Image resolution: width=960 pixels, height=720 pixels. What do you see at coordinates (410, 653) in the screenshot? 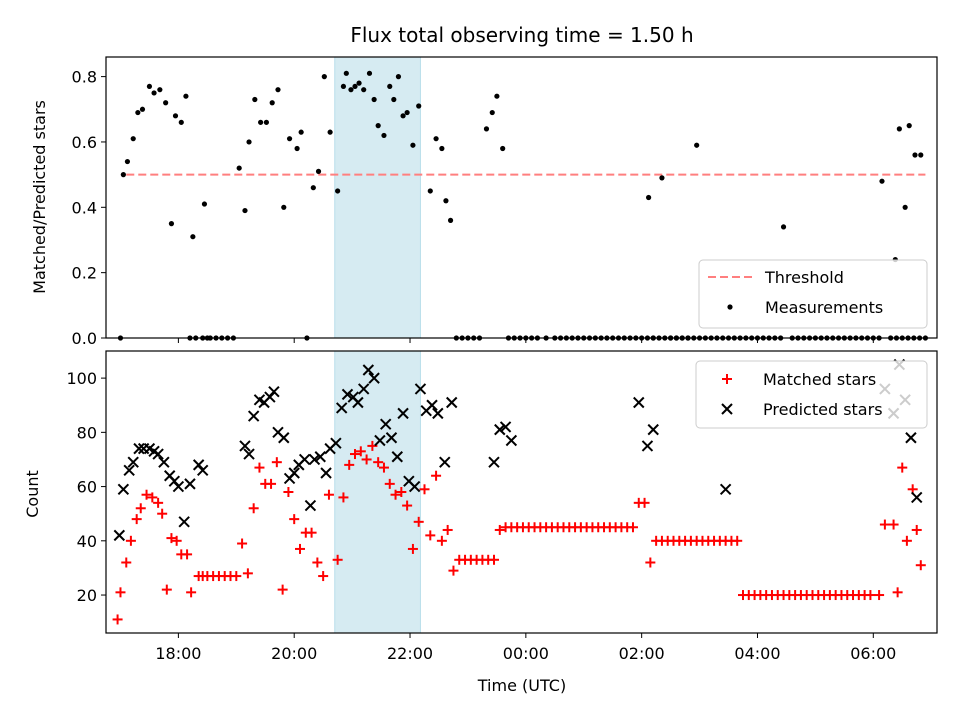
I see `bottom-x-tick-label: 22:00` at bounding box center [410, 653].